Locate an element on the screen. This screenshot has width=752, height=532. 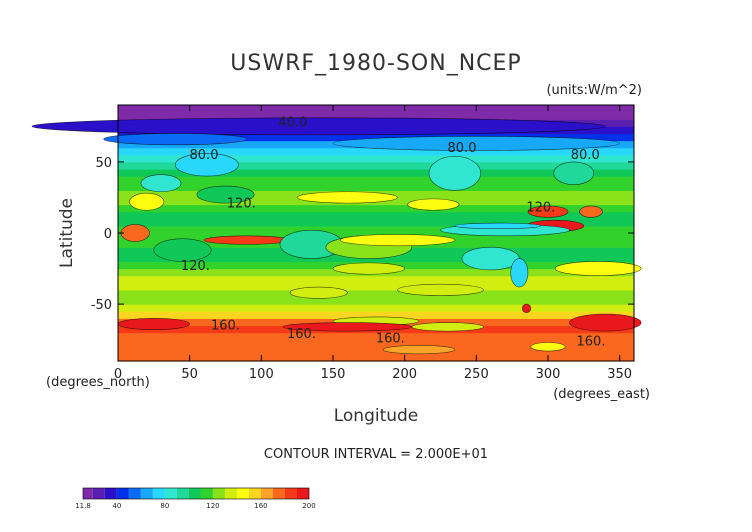
contour-label: 40.0 is located at coordinates (292, 122).